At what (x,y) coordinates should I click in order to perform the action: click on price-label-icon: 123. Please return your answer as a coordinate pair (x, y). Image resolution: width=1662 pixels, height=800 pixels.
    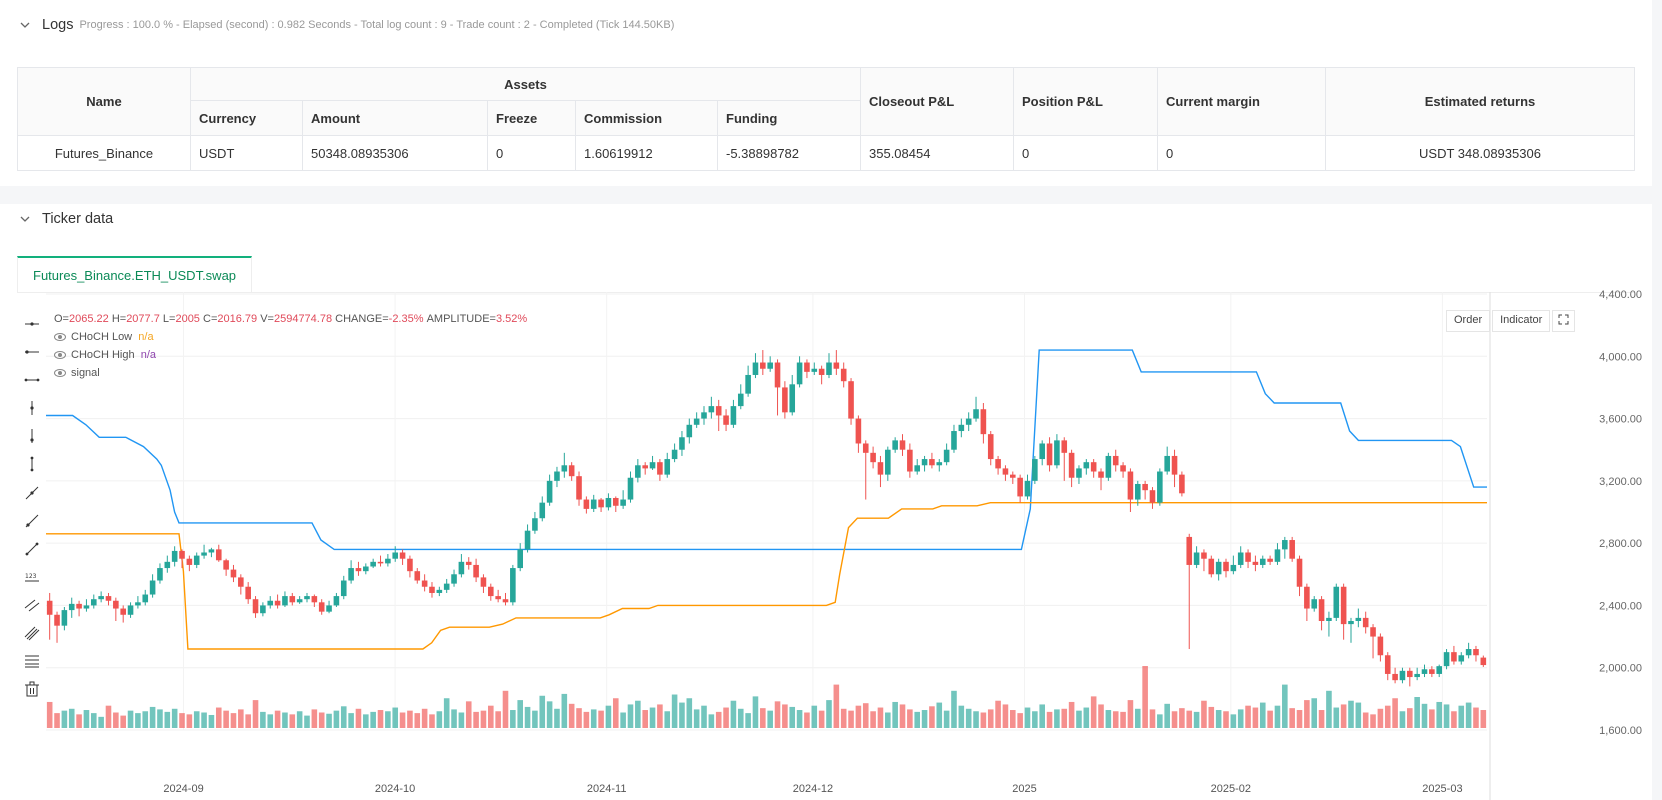
    Looking at the image, I should click on (32, 577).